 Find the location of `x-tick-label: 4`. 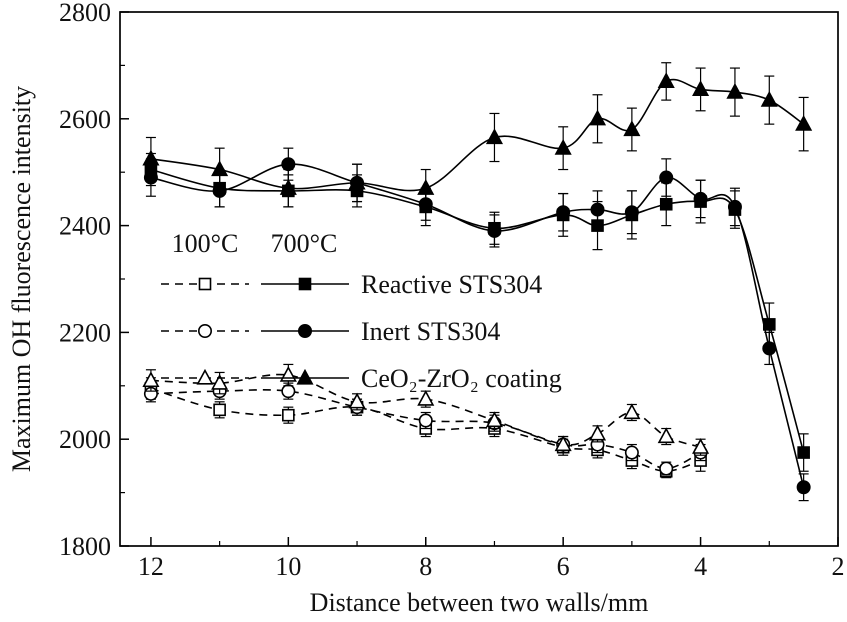

x-tick-label: 4 is located at coordinates (700, 566).